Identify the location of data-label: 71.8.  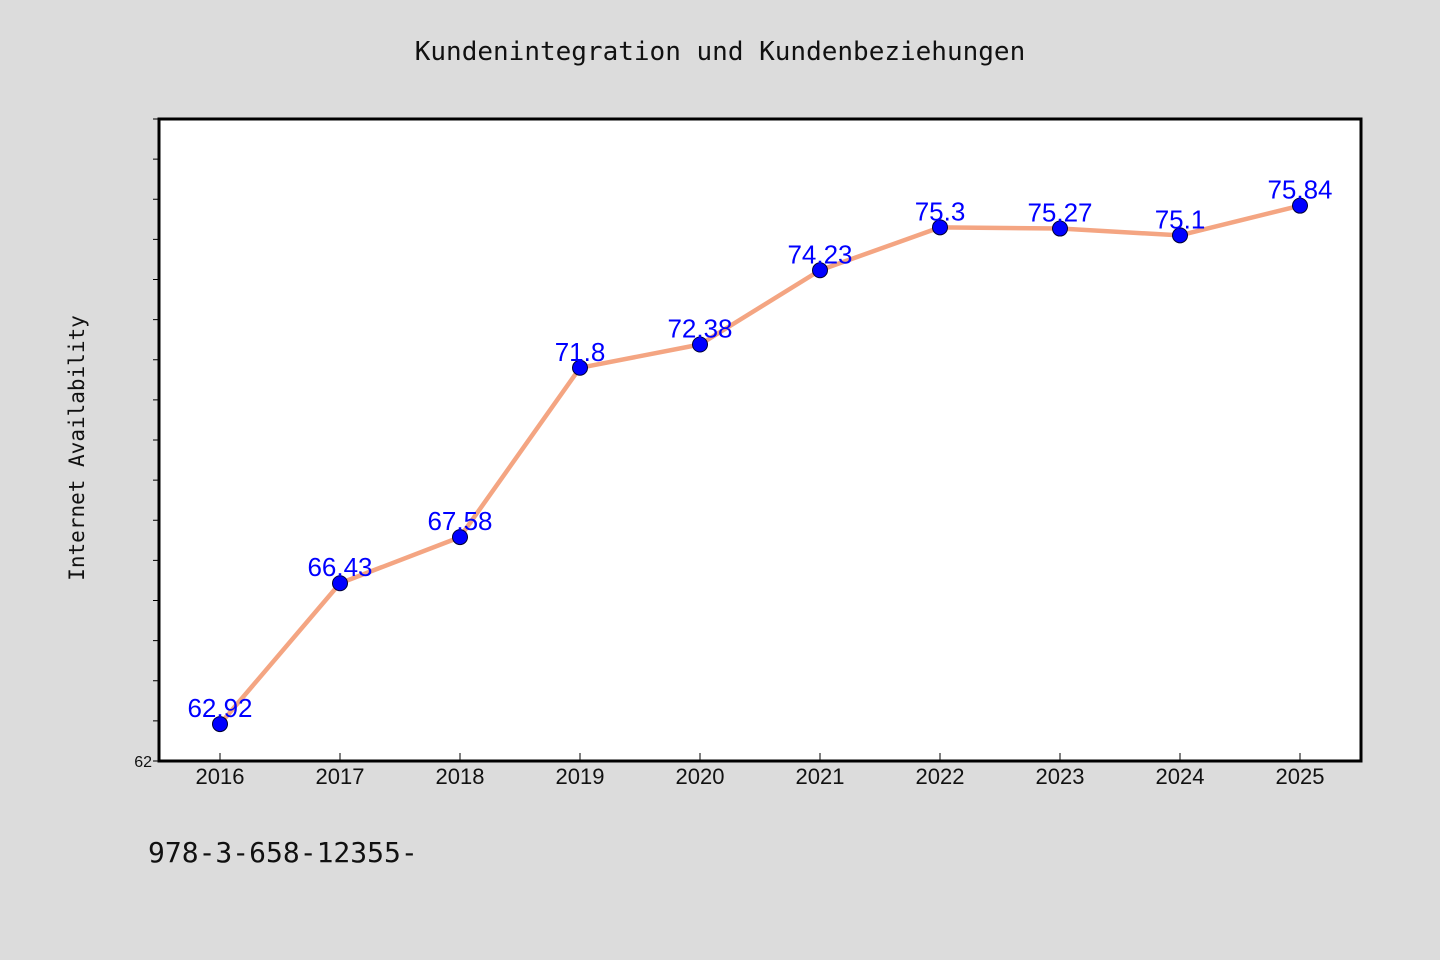
(580, 352).